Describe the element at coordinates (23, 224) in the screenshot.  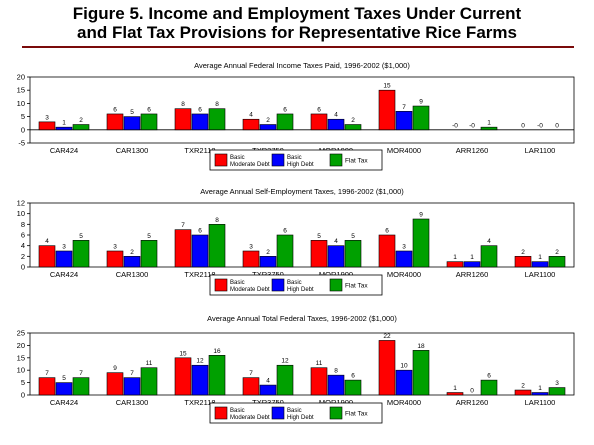
I see `y-tick-label: 8` at that location.